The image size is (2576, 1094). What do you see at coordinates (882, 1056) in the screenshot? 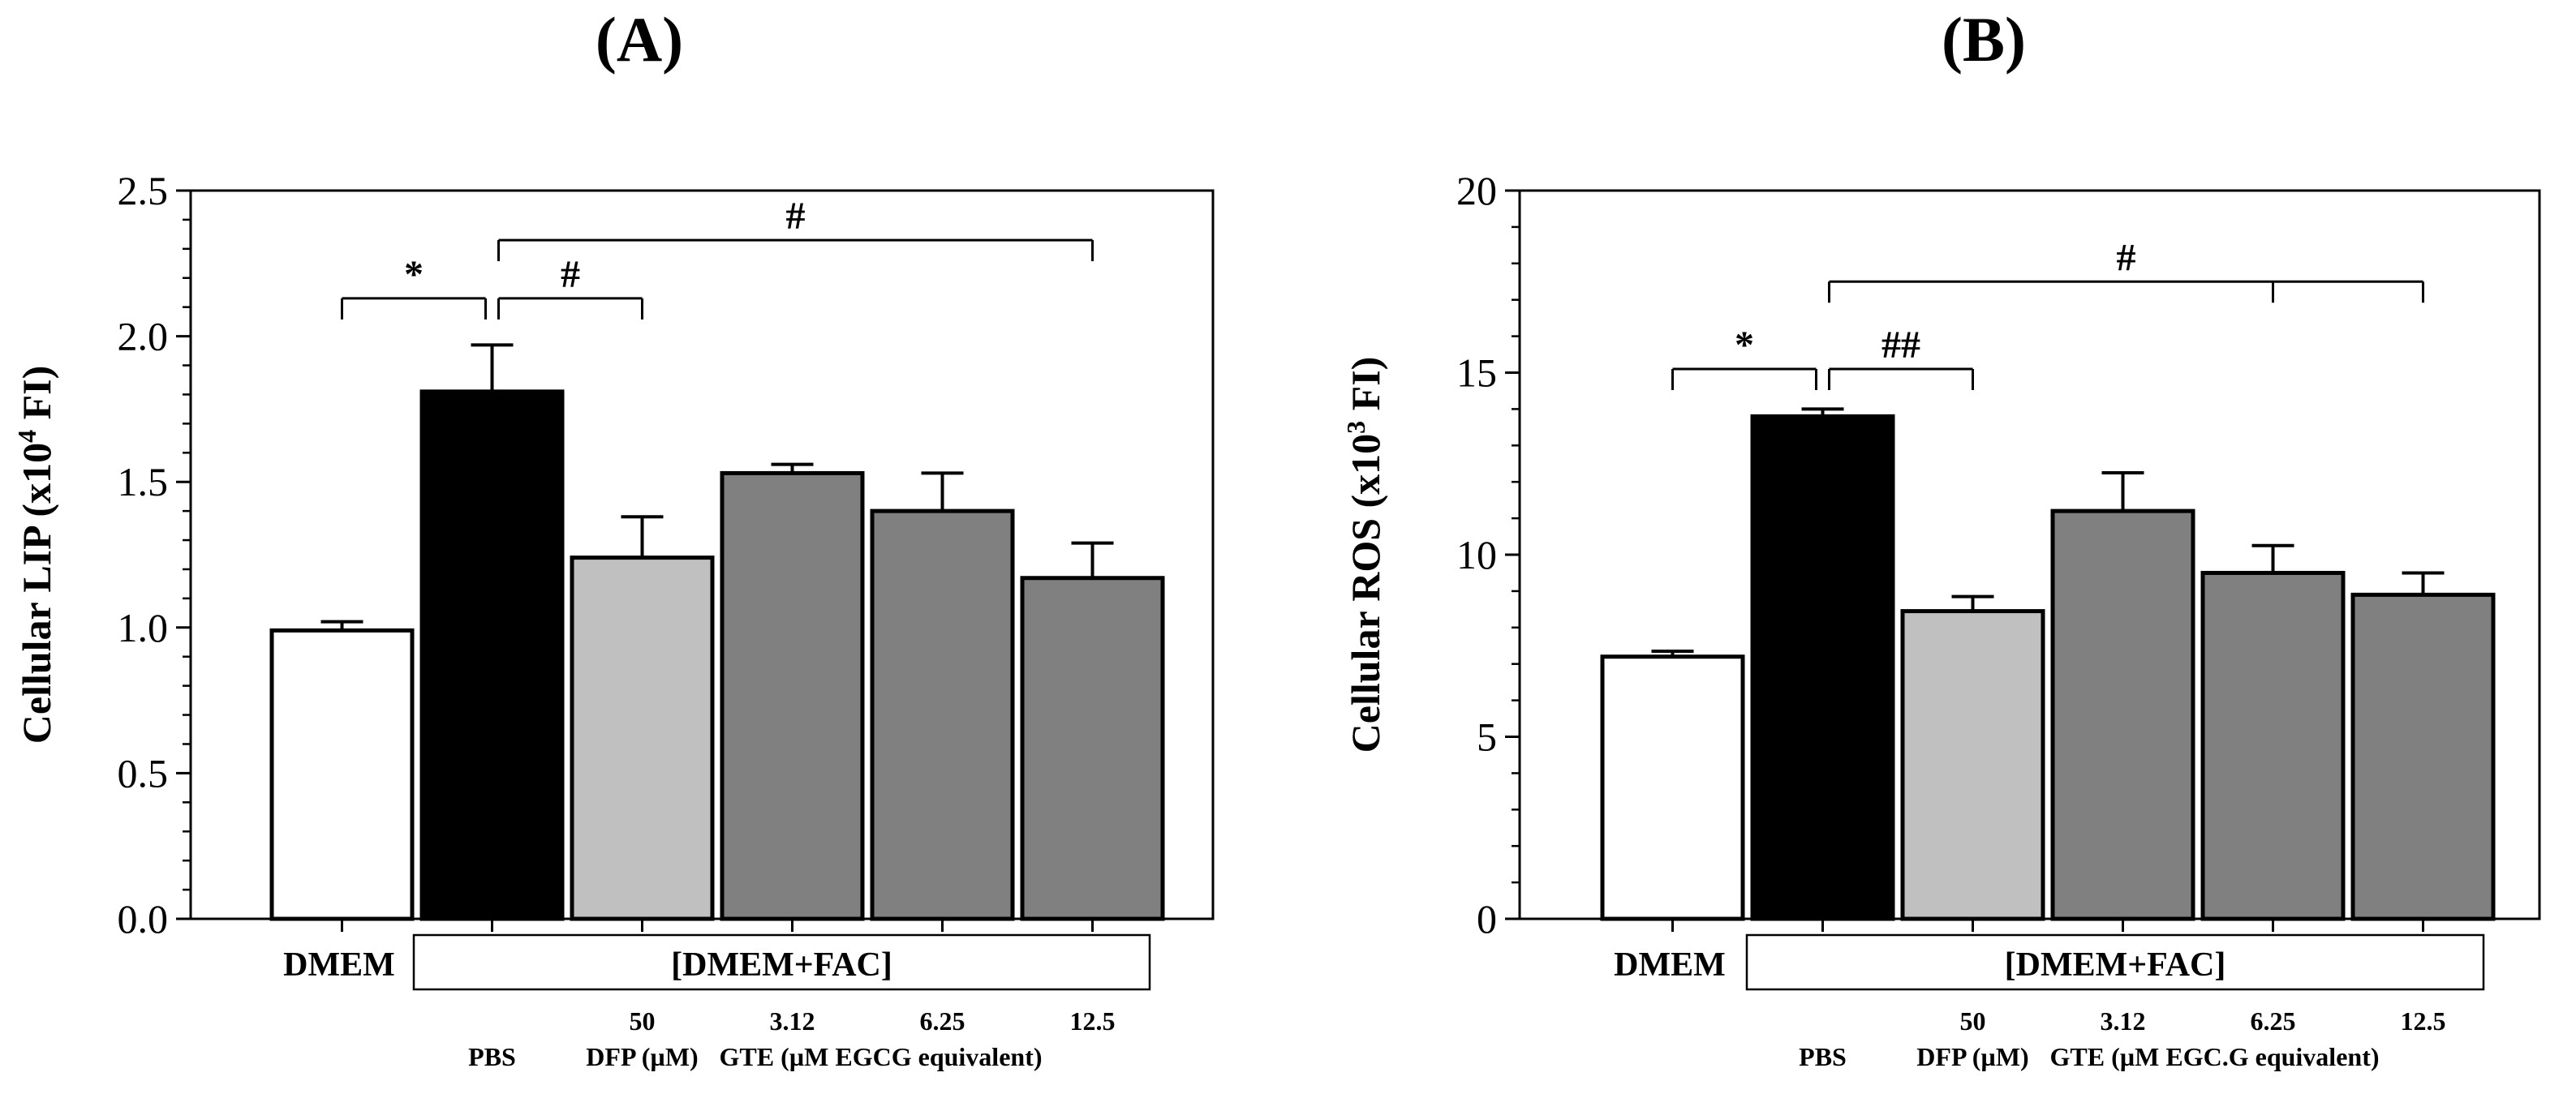
I see `x-label-gte: GTE (µM EGCG equivalent)` at bounding box center [882, 1056].